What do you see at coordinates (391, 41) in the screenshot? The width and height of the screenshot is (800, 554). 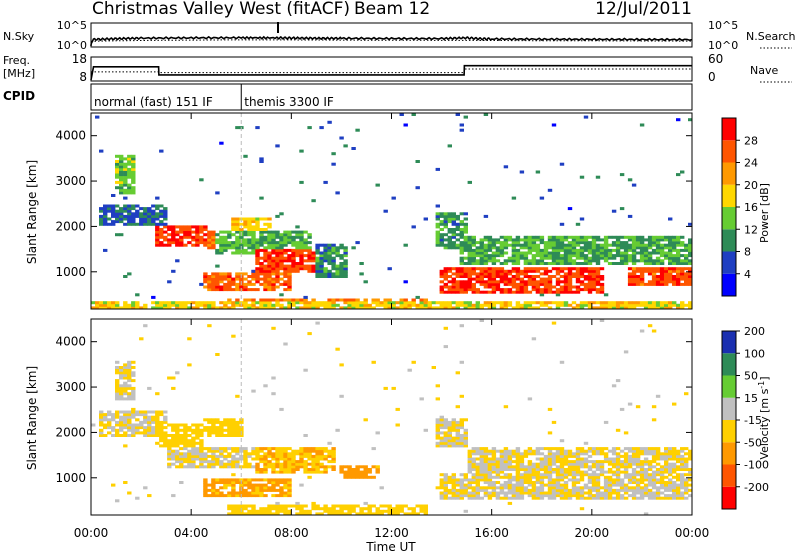 I see `noise-sky-line` at bounding box center [391, 41].